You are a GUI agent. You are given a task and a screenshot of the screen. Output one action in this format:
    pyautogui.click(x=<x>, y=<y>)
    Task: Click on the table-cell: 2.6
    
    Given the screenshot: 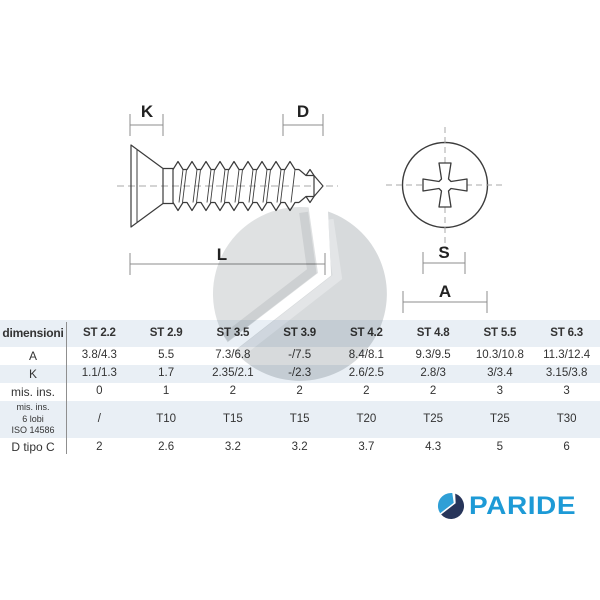 What is the action you would take?
    pyautogui.click(x=166, y=446)
    